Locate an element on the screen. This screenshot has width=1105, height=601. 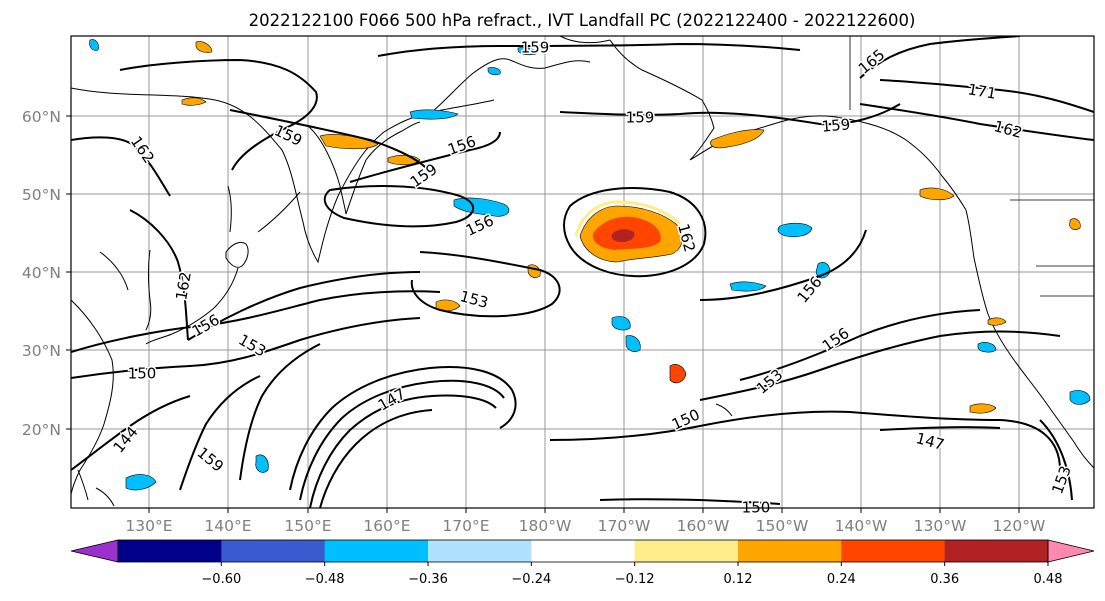
lat-tick-label: 60°N is located at coordinates (41, 117).